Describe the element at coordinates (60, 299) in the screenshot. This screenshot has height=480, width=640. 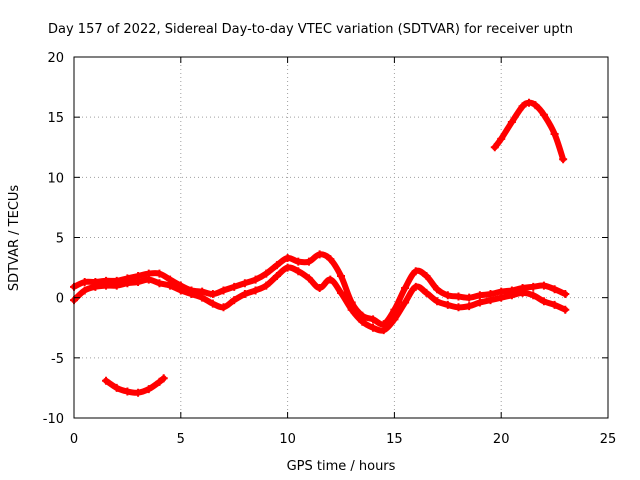
I see `y-tick-label: 0` at that location.